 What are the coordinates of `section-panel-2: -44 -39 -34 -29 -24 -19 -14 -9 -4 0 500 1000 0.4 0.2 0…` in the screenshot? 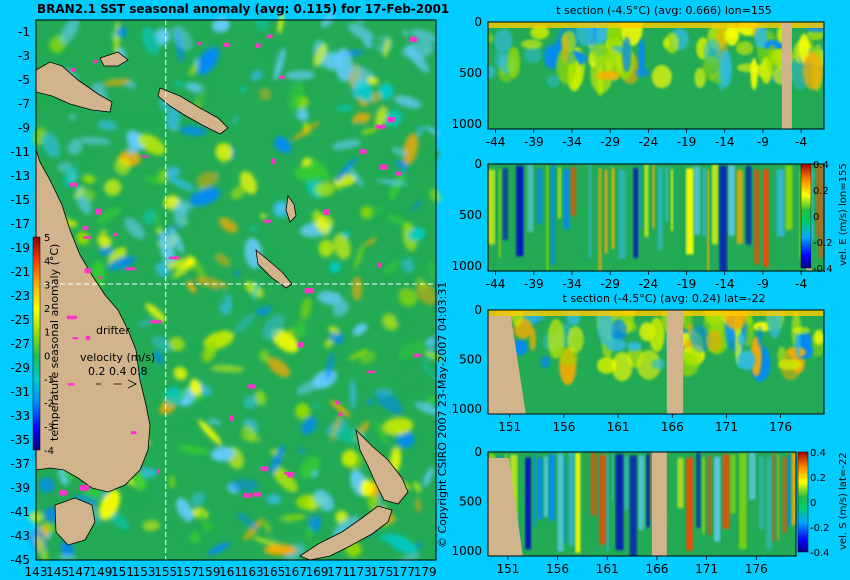 It's located at (650, 224).